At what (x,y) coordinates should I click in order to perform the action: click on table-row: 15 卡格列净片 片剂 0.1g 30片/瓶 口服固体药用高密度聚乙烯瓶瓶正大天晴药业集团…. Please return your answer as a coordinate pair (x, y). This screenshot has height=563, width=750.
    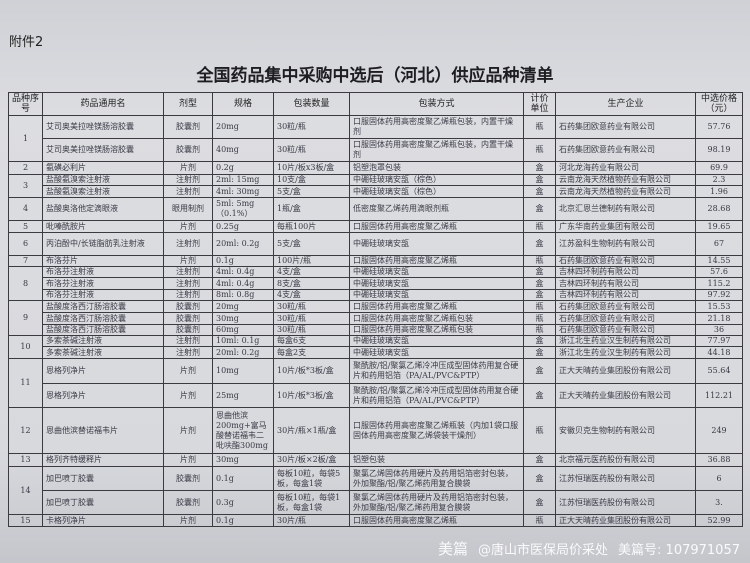
    Looking at the image, I should click on (375, 520).